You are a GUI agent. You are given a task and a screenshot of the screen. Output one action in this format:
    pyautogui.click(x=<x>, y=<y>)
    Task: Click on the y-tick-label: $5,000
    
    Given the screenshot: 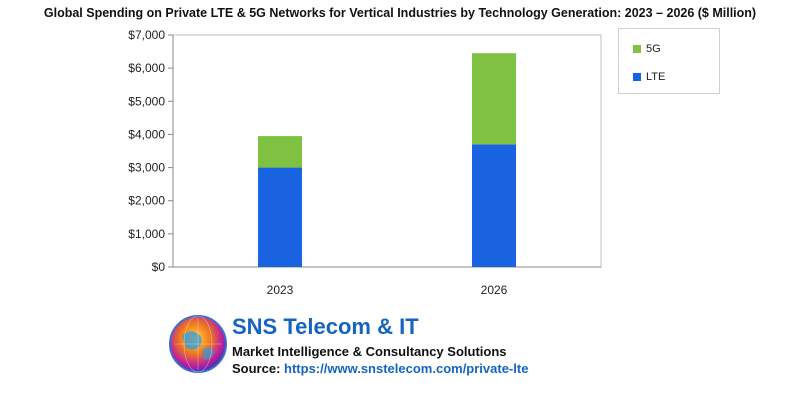 What is the action you would take?
    pyautogui.click(x=146, y=101)
    